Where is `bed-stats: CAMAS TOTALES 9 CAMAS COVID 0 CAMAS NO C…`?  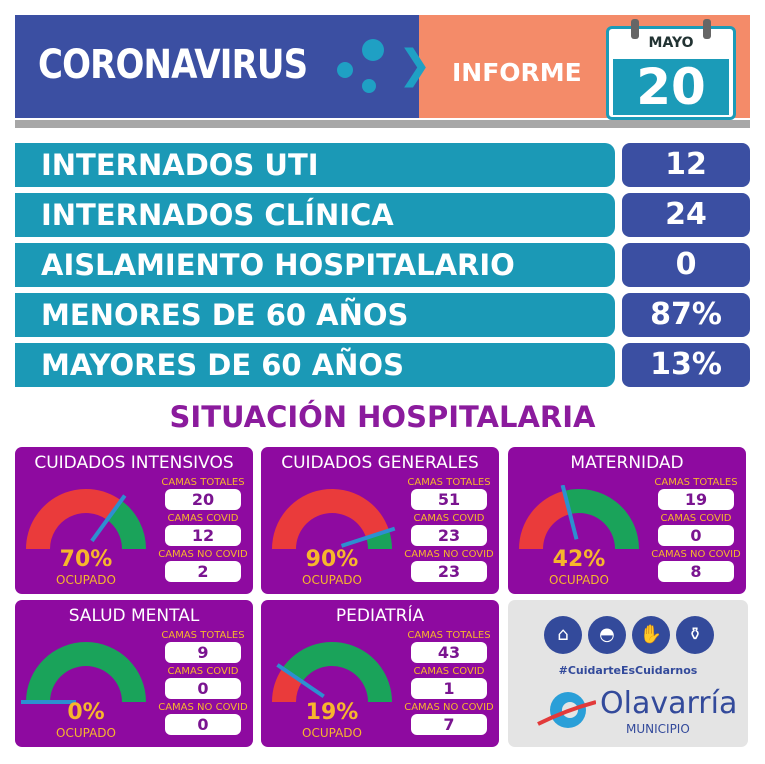 bed-stats: CAMAS TOTALES 9 CAMAS COVID 0 CAMAS NO C… is located at coordinates (203, 684).